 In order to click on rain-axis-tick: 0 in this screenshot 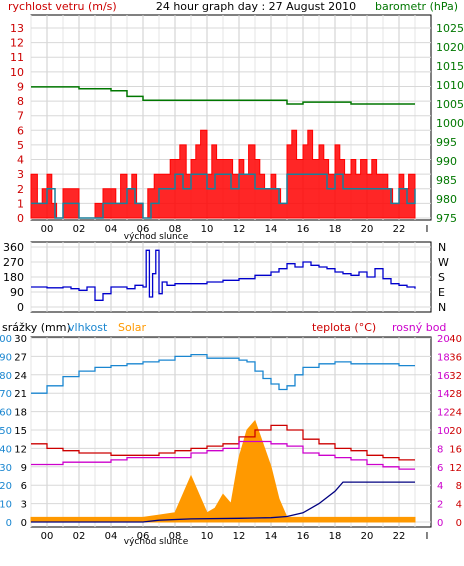, I will do `click(24, 523)`.